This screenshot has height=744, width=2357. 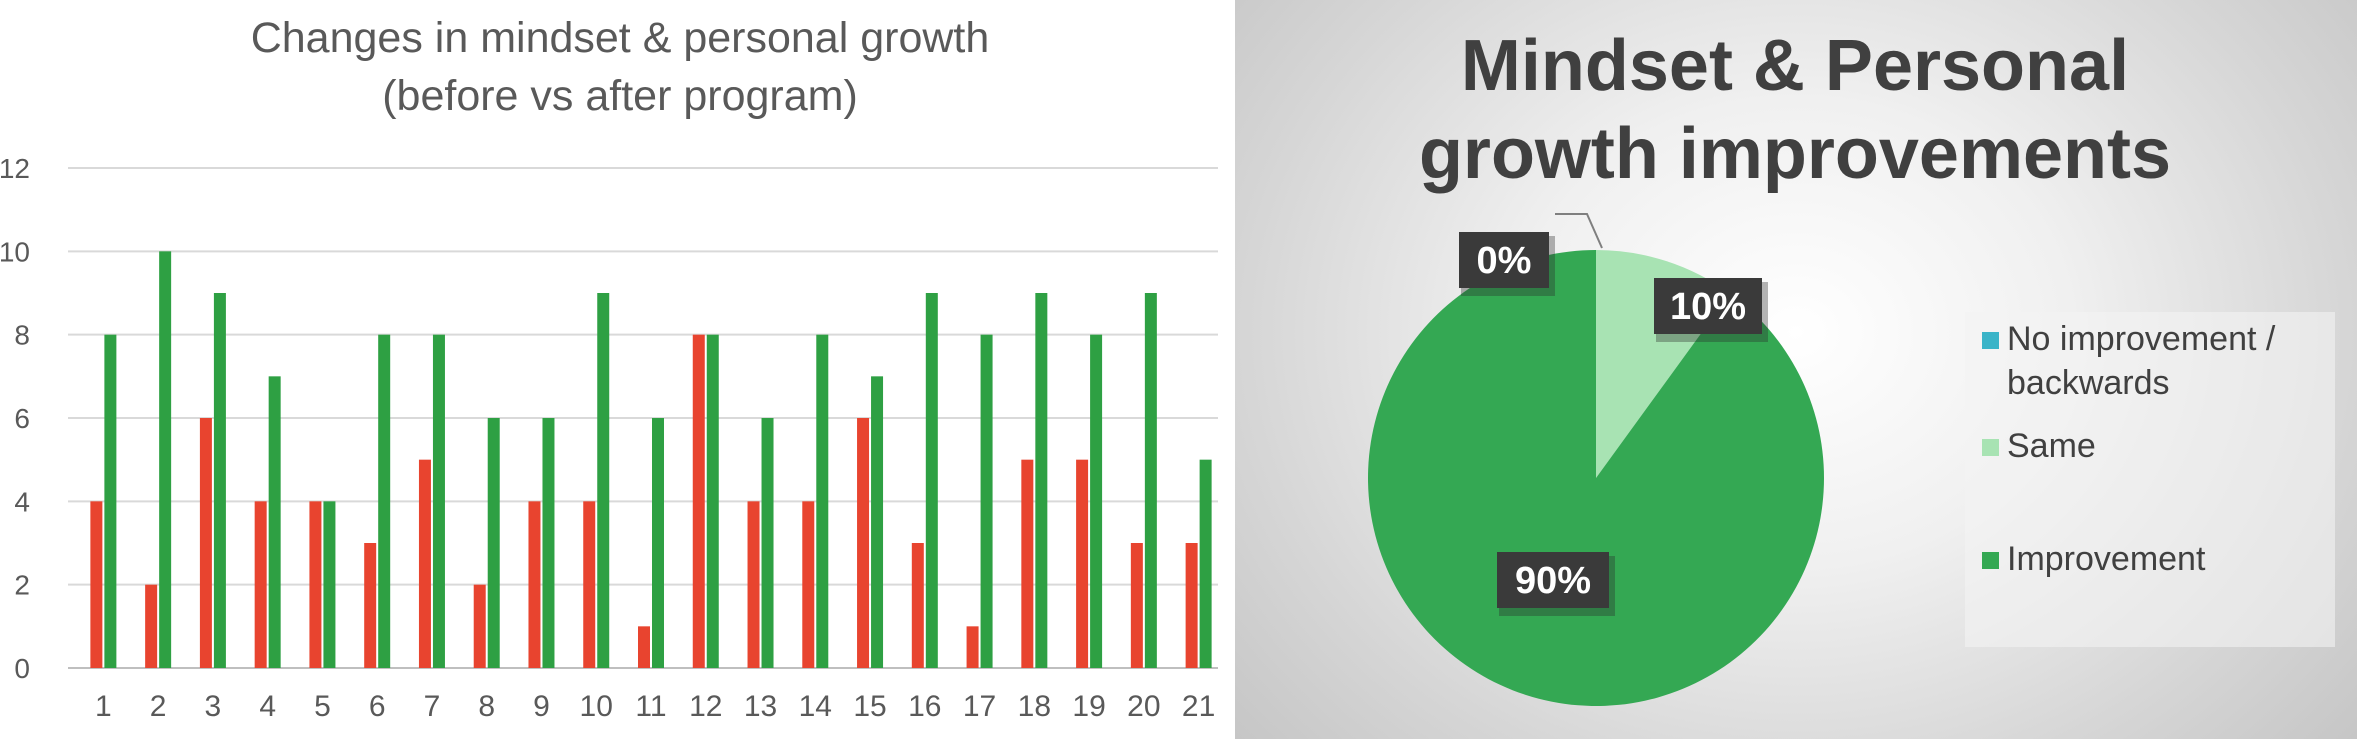 I want to click on x-tick-label: 18, so click(x=1034, y=706).